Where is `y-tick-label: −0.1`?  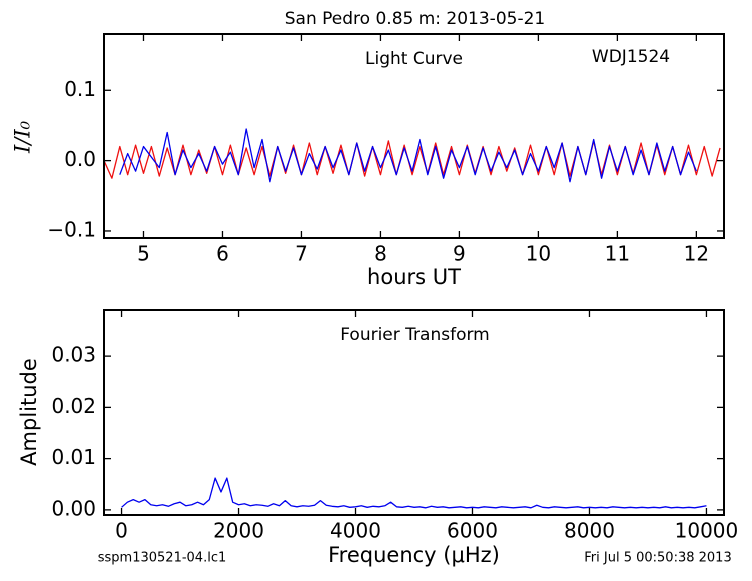 y-tick-label: −0.1 is located at coordinates (71, 229).